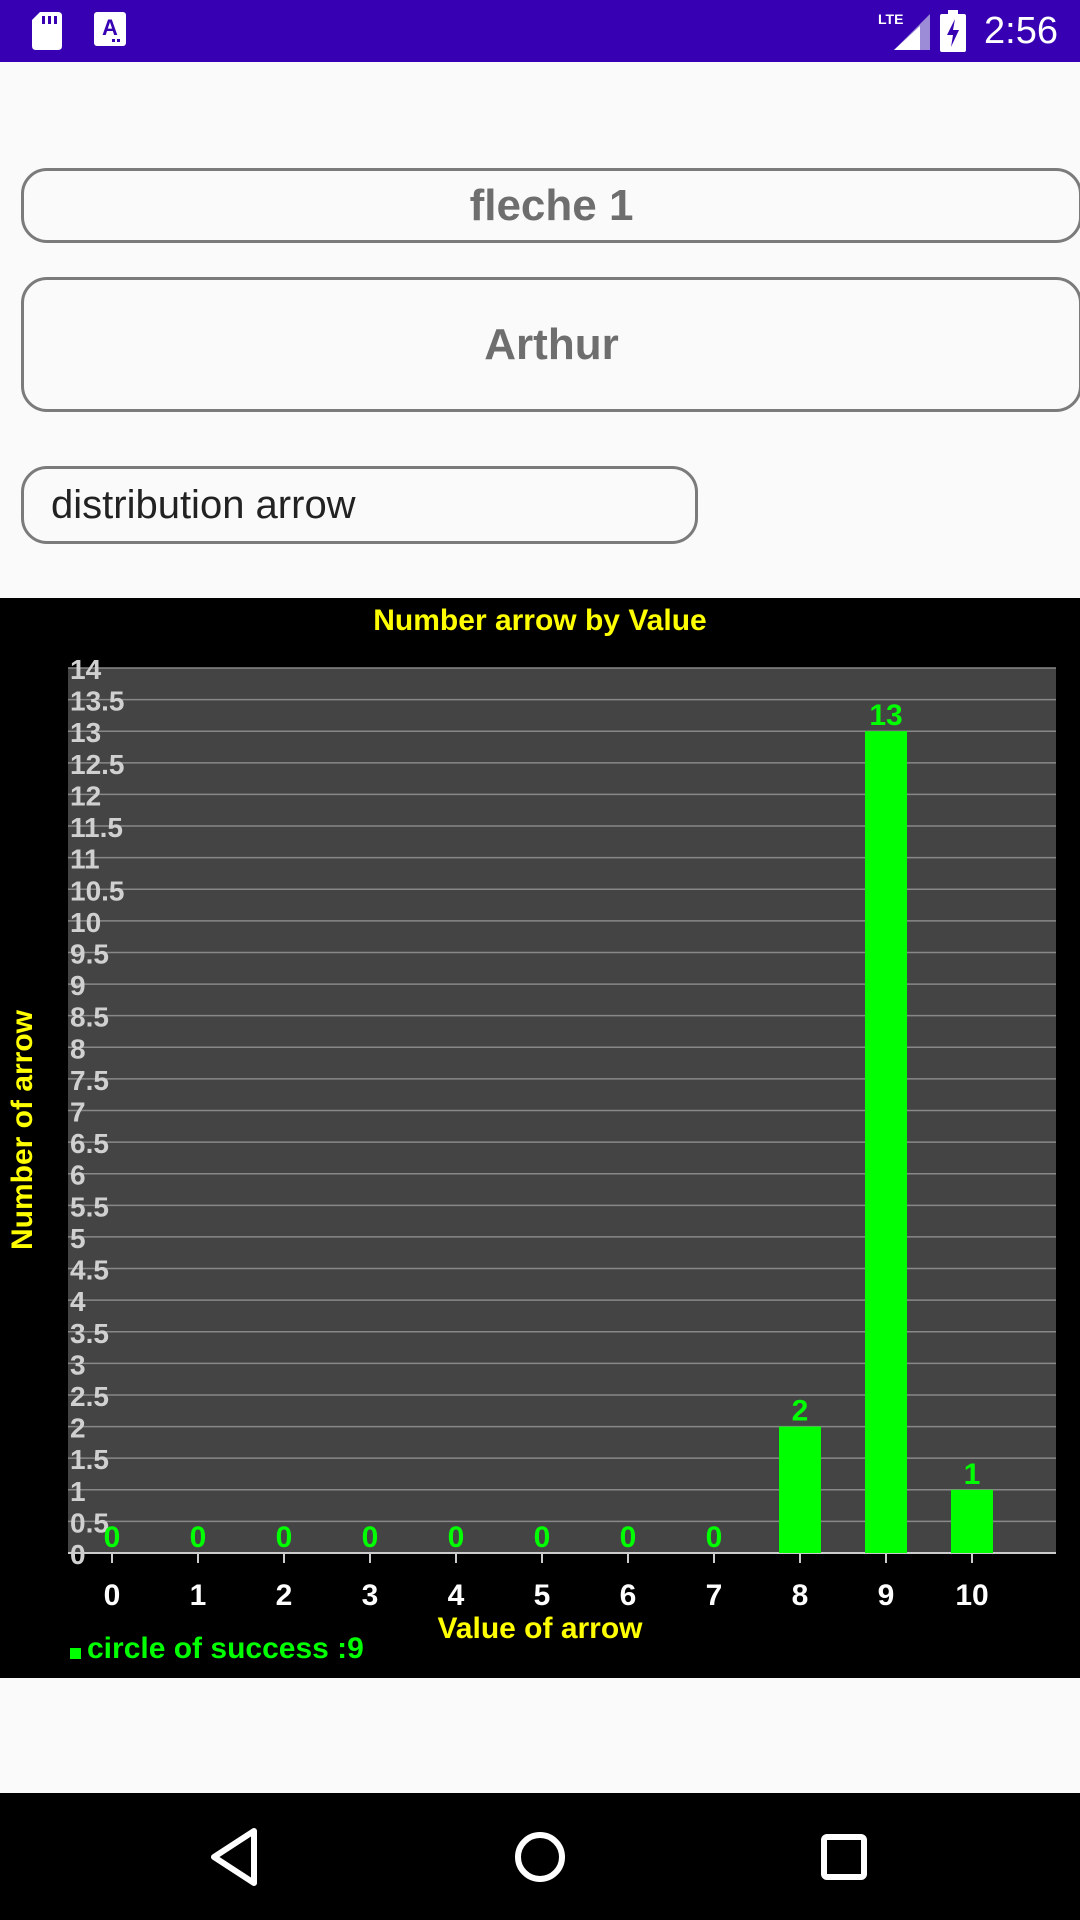  What do you see at coordinates (78, 1364) in the screenshot?
I see `y-tick-label: 3` at bounding box center [78, 1364].